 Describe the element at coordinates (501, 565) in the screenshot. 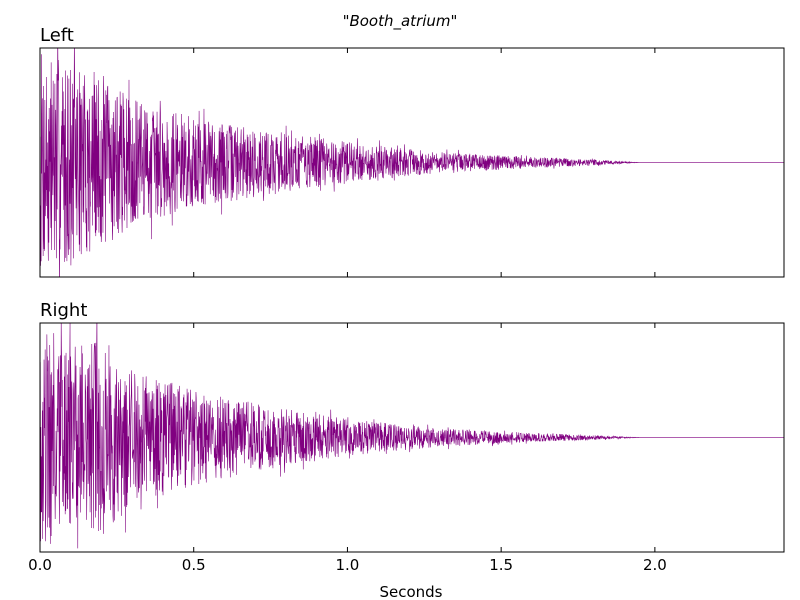

I see `x-tick-label: 1.5` at that location.